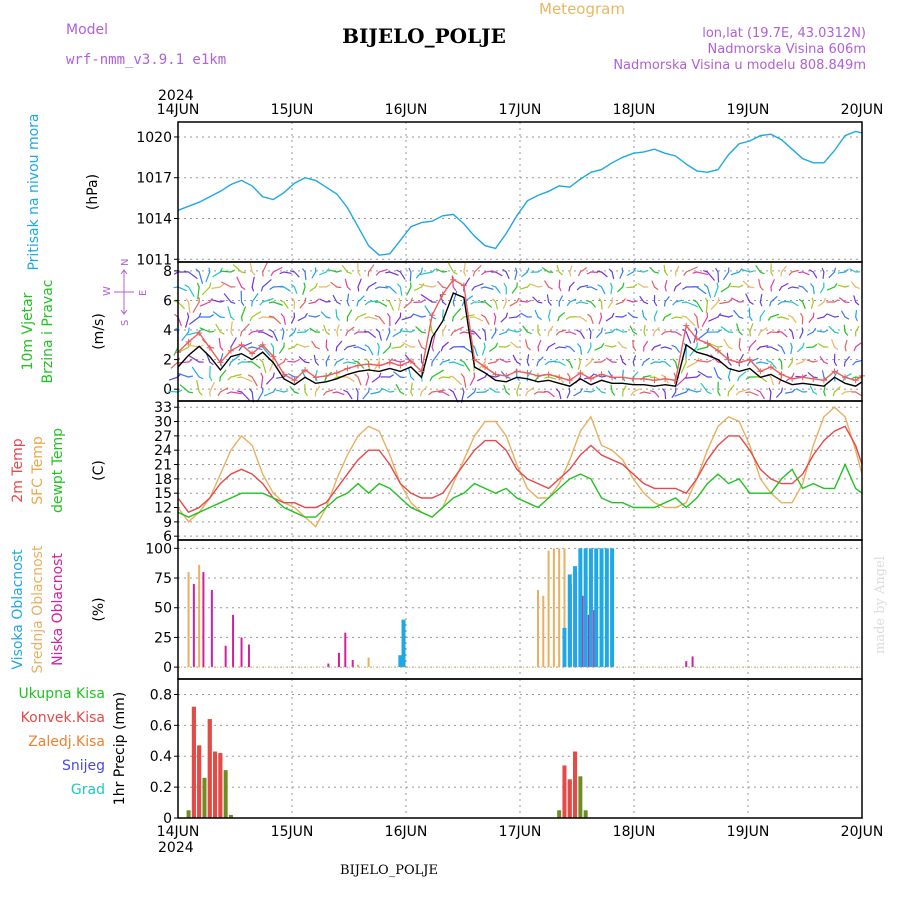 The height and width of the screenshot is (900, 900). Describe the element at coordinates (107, 291) in the screenshot. I see `compass-w: W` at that location.